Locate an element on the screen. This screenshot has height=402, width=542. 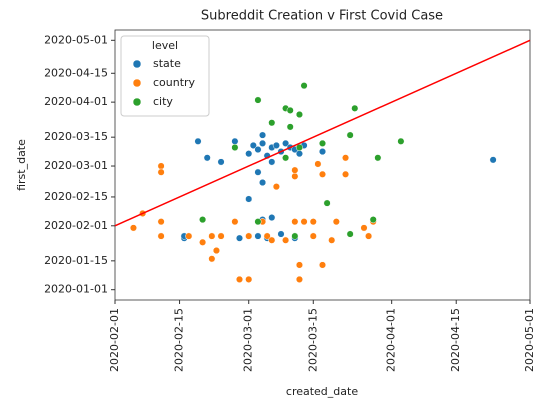
legend-box is located at coordinates (165, 76).